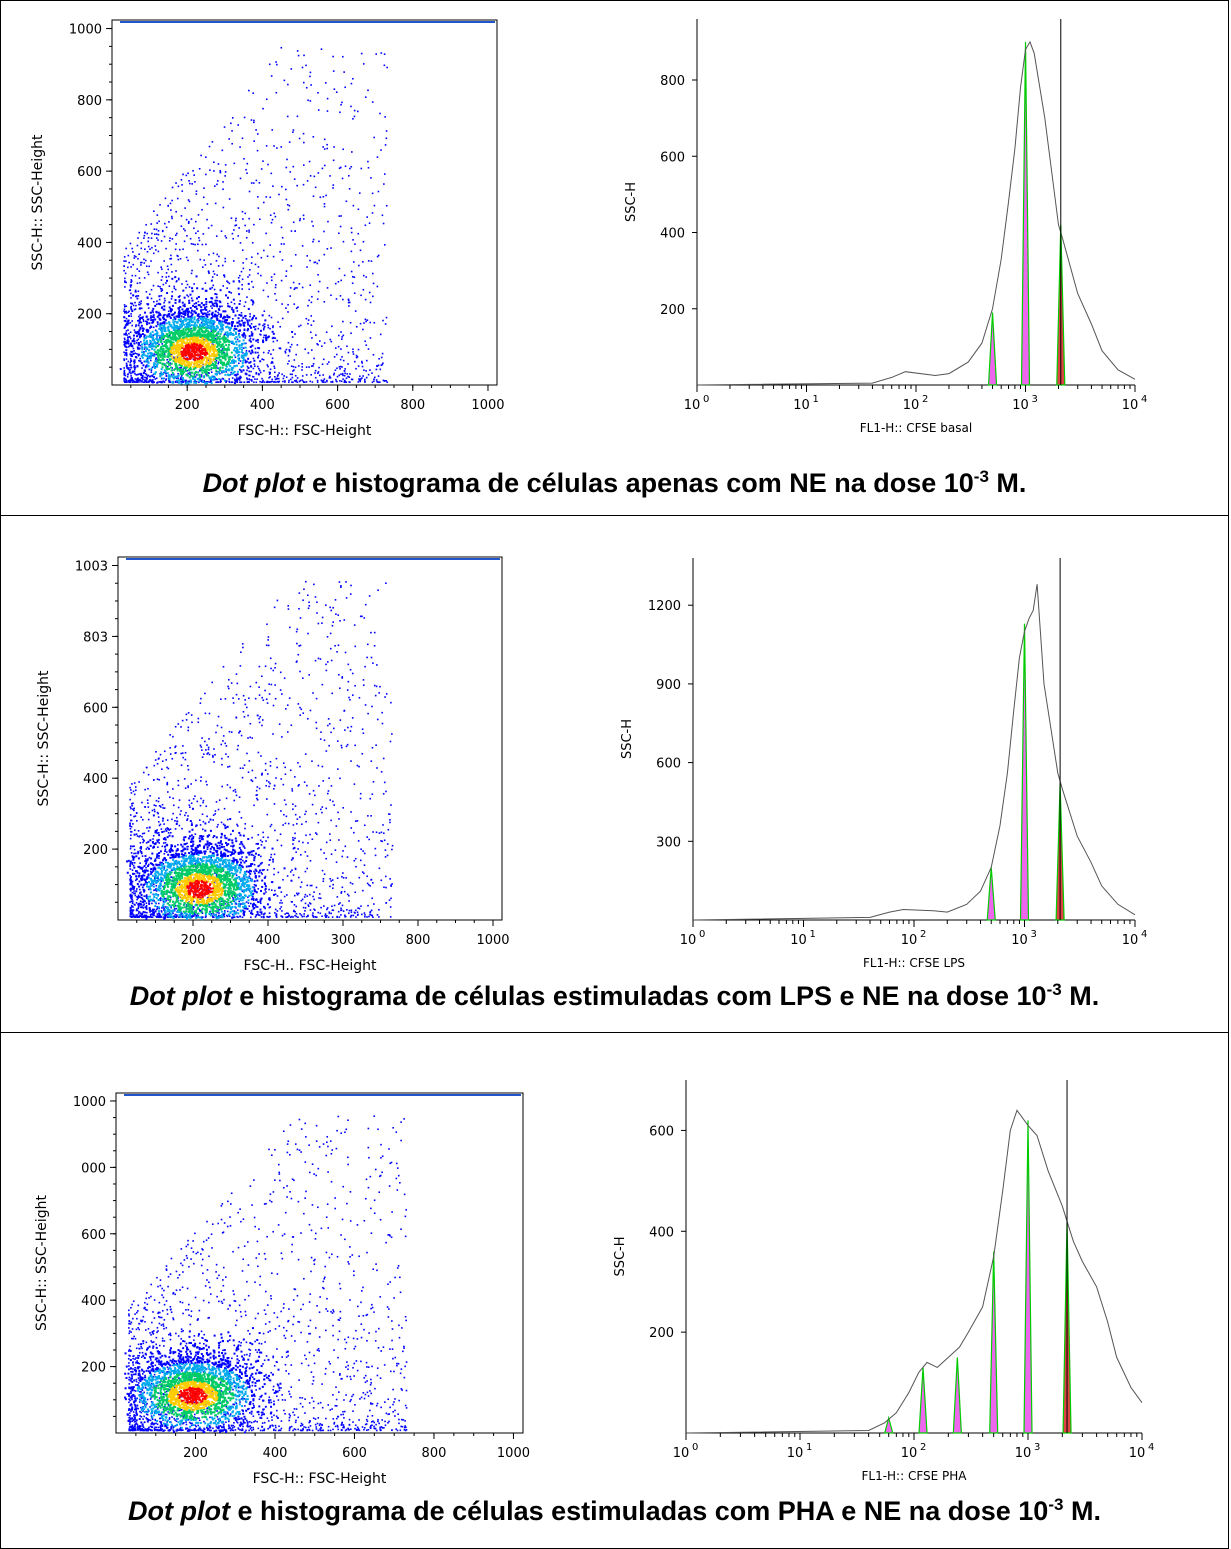 This screenshot has height=1549, width=1231. Describe the element at coordinates (89, 315) in the screenshot. I see `y-tick-label: 200` at that location.